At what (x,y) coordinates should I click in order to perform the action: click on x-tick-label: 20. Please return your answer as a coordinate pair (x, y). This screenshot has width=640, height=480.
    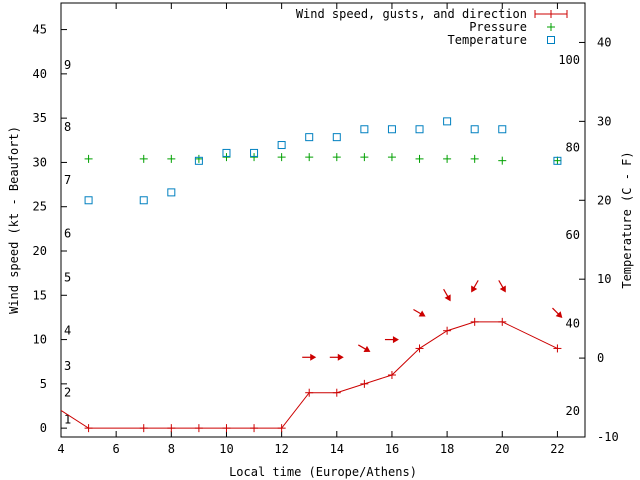
    Looking at the image, I should click on (502, 449).